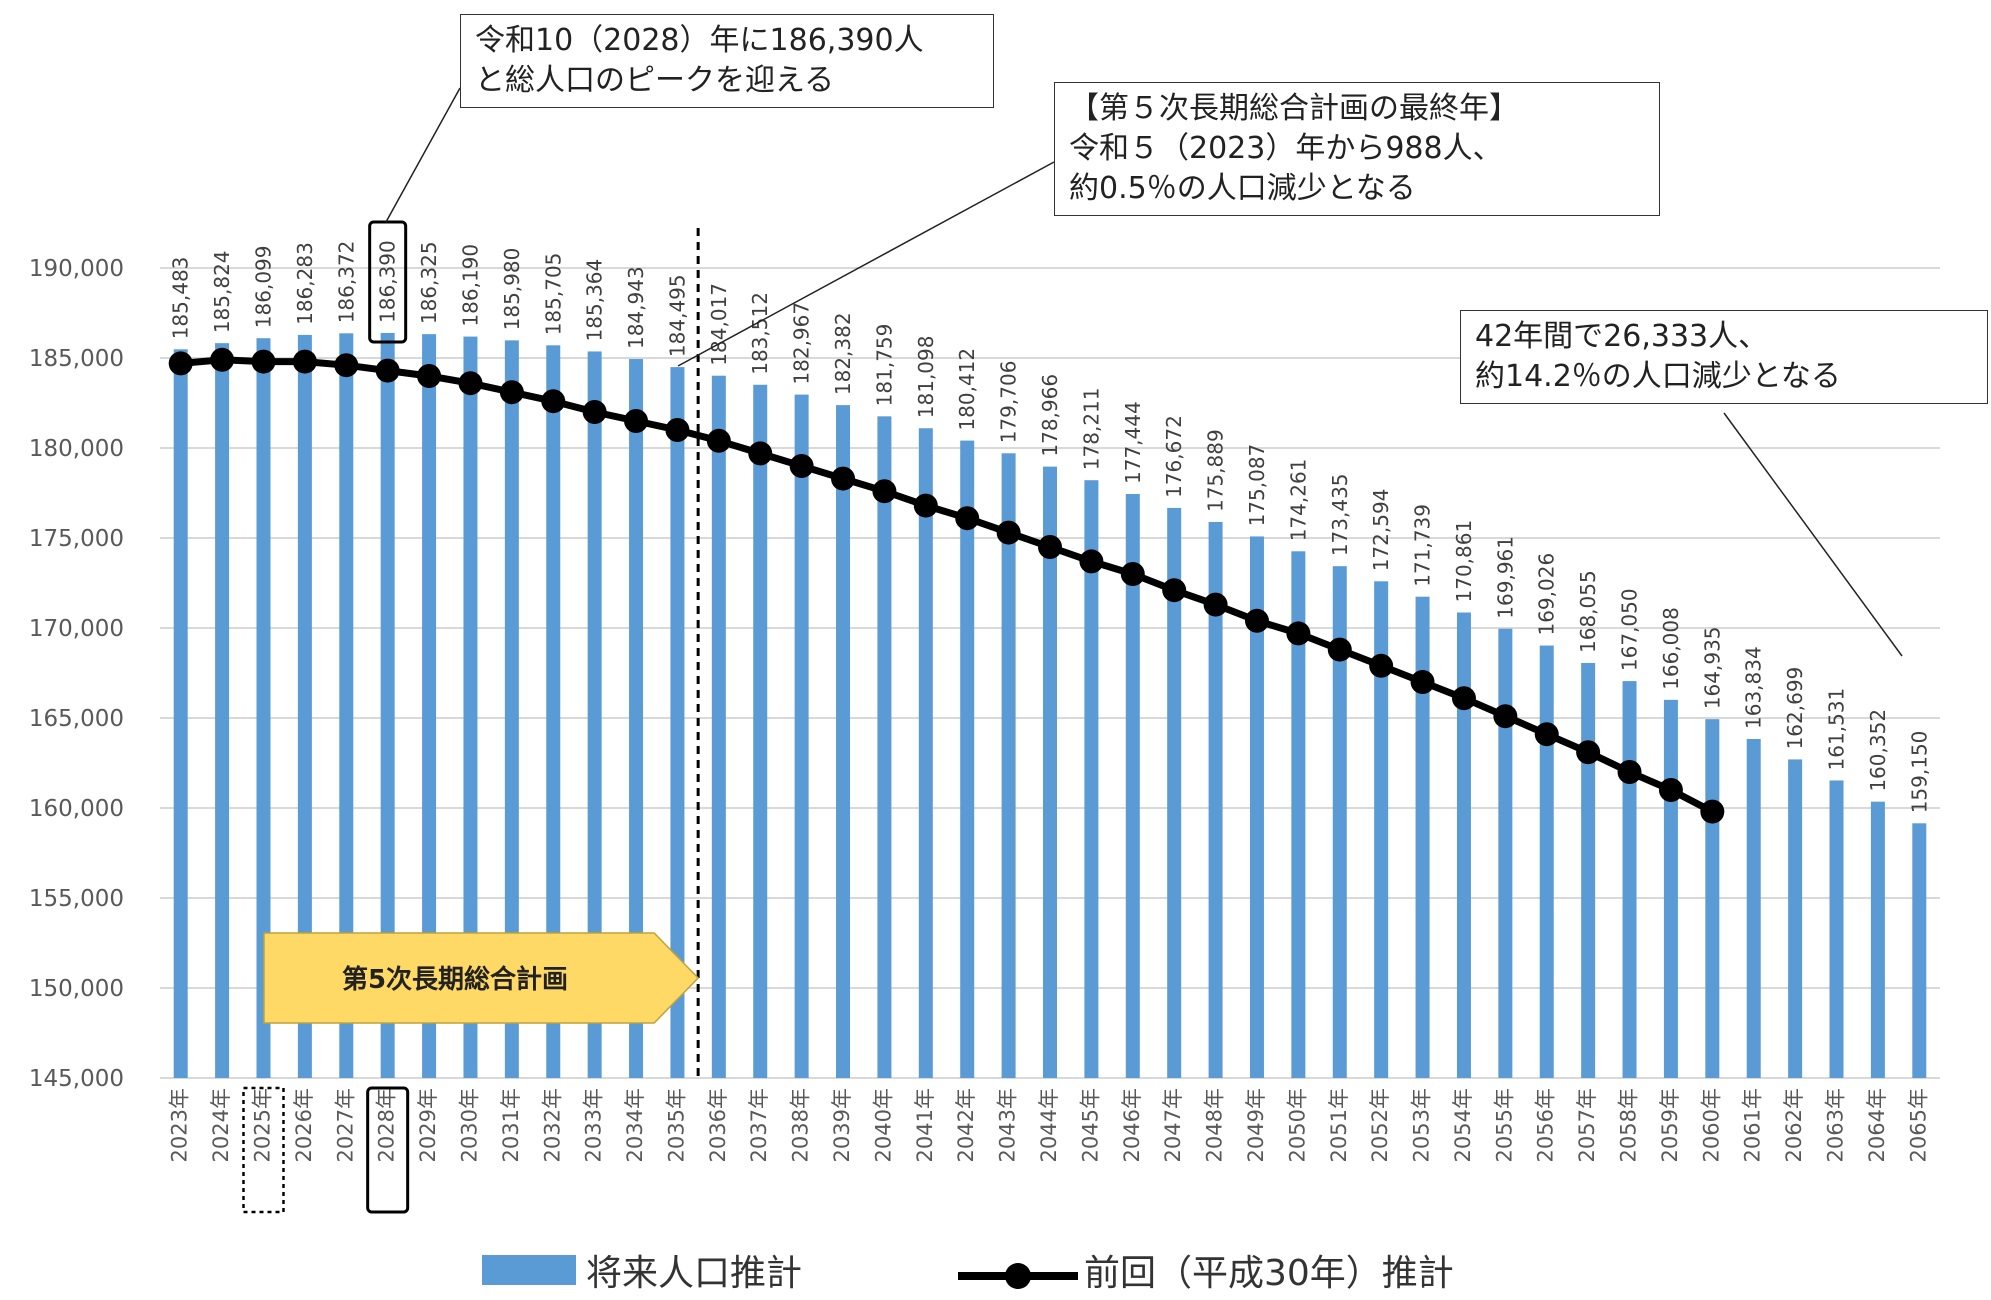  Describe the element at coordinates (470, 285) in the screenshot. I see `data-label: 186,190` at that location.